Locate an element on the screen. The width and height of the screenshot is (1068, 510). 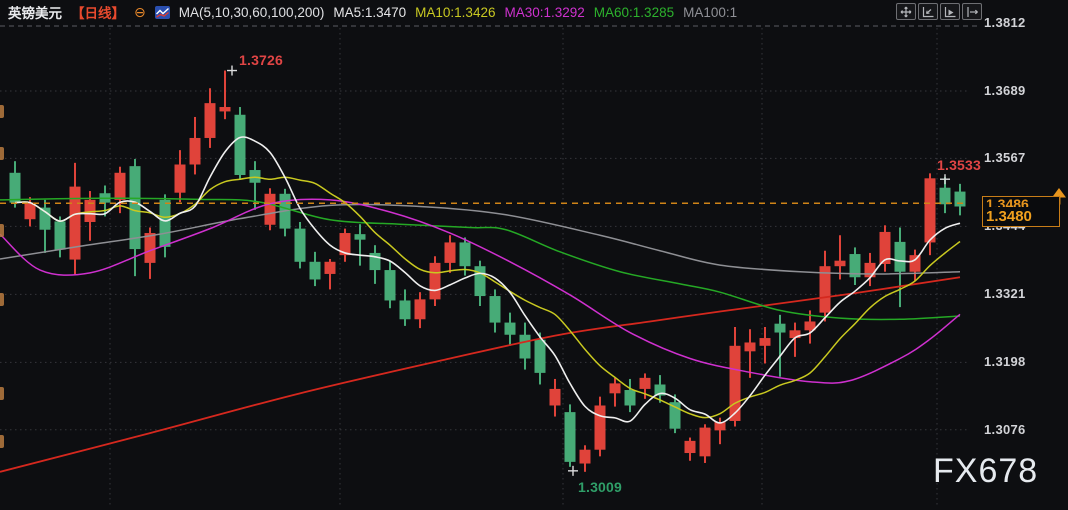
jump-to-latest-button is located at coordinates (972, 11).